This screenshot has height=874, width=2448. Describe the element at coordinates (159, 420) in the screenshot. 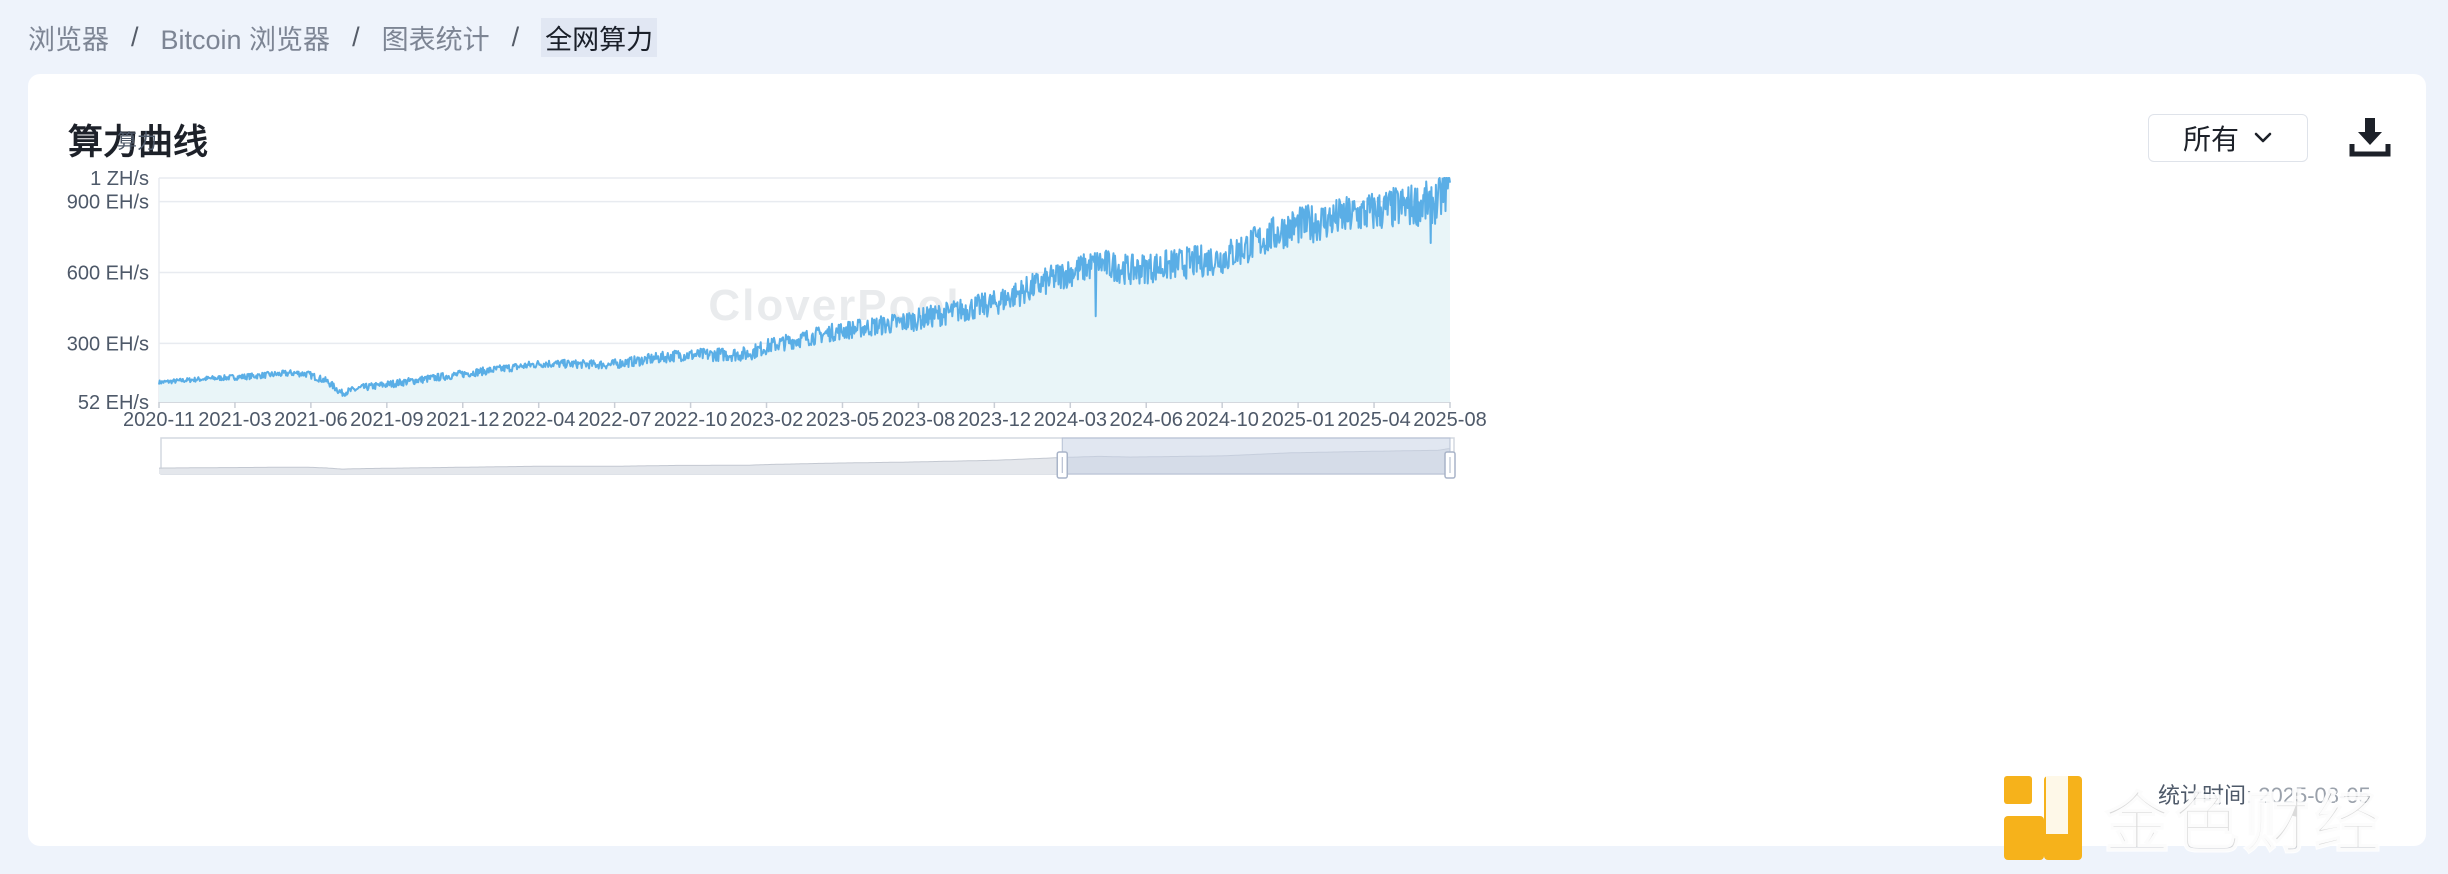

I see `x-tick-label: 2020-11` at that location.